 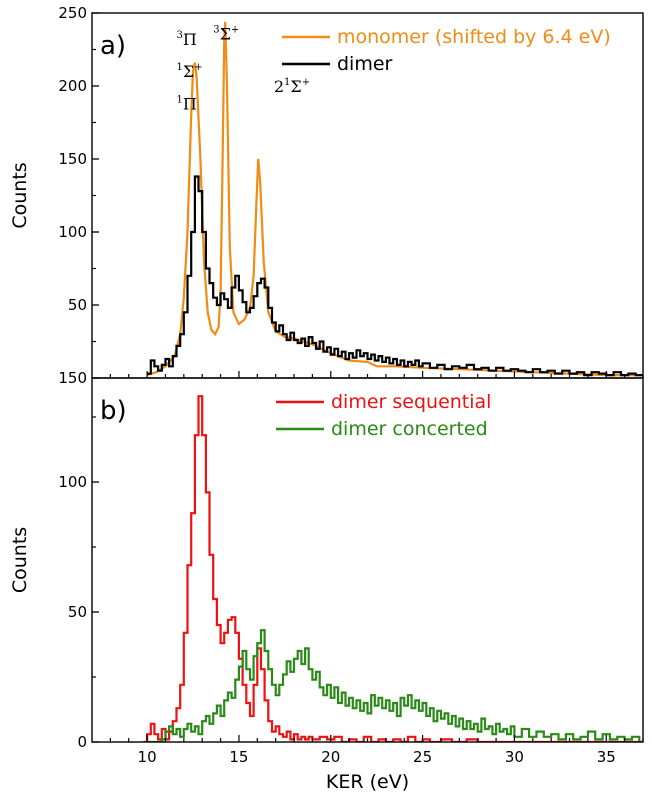 What do you see at coordinates (226, 33) in the screenshot?
I see `state-label: 3Σ+` at bounding box center [226, 33].